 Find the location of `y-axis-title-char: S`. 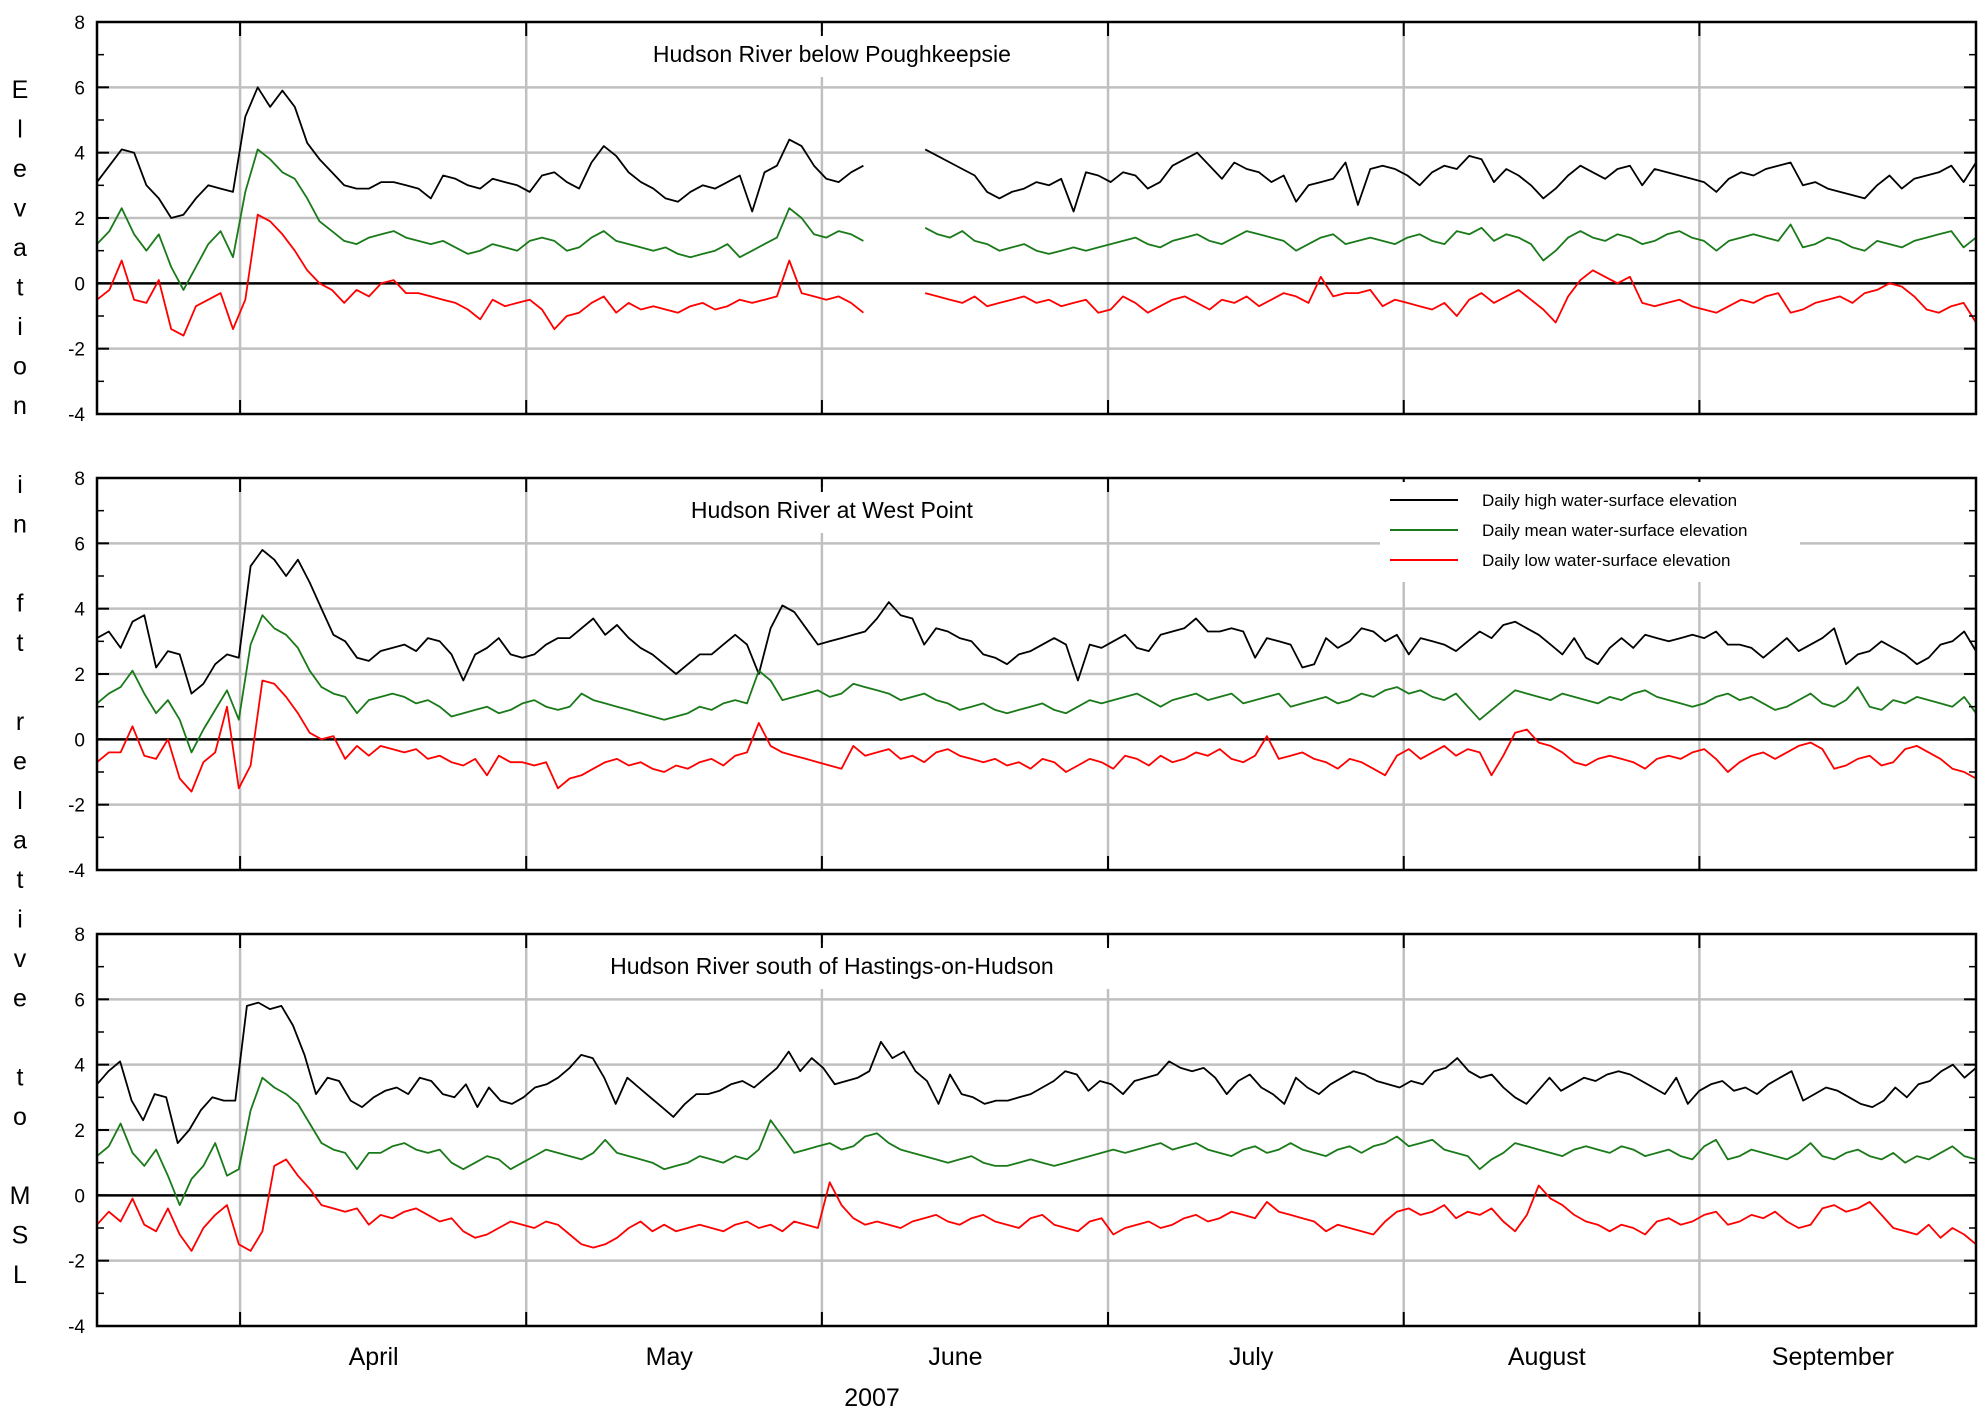

y-axis-title-char: S is located at coordinates (20, 1236).